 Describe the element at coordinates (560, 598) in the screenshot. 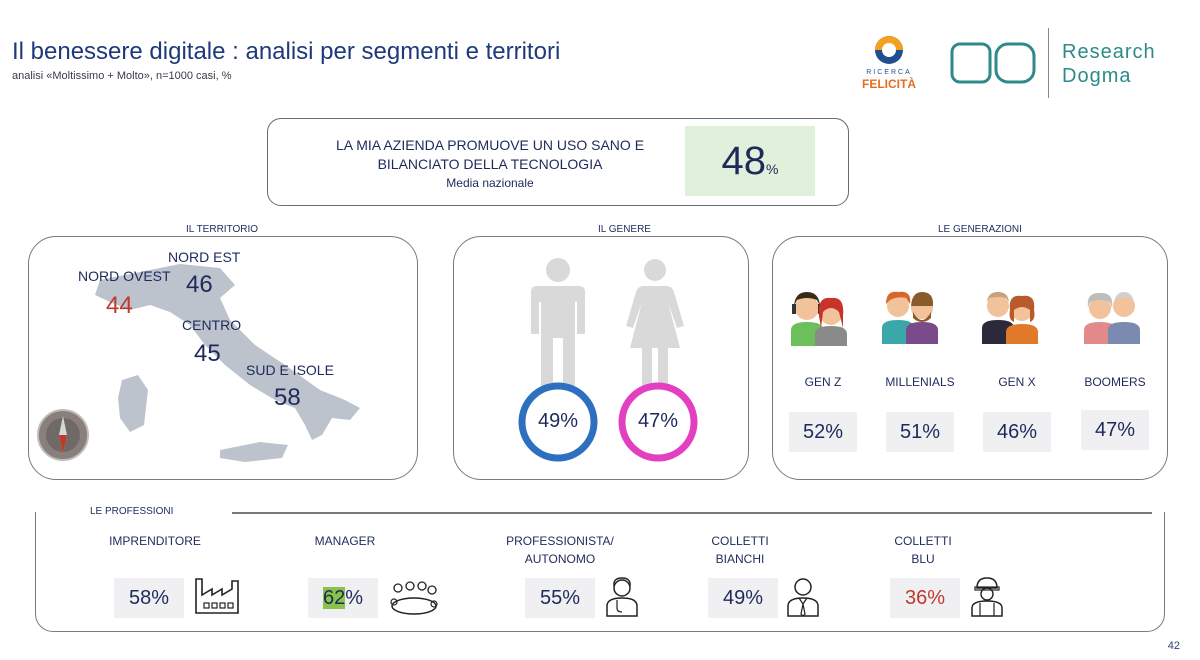

I see `profession-value-professionista: 55%` at that location.